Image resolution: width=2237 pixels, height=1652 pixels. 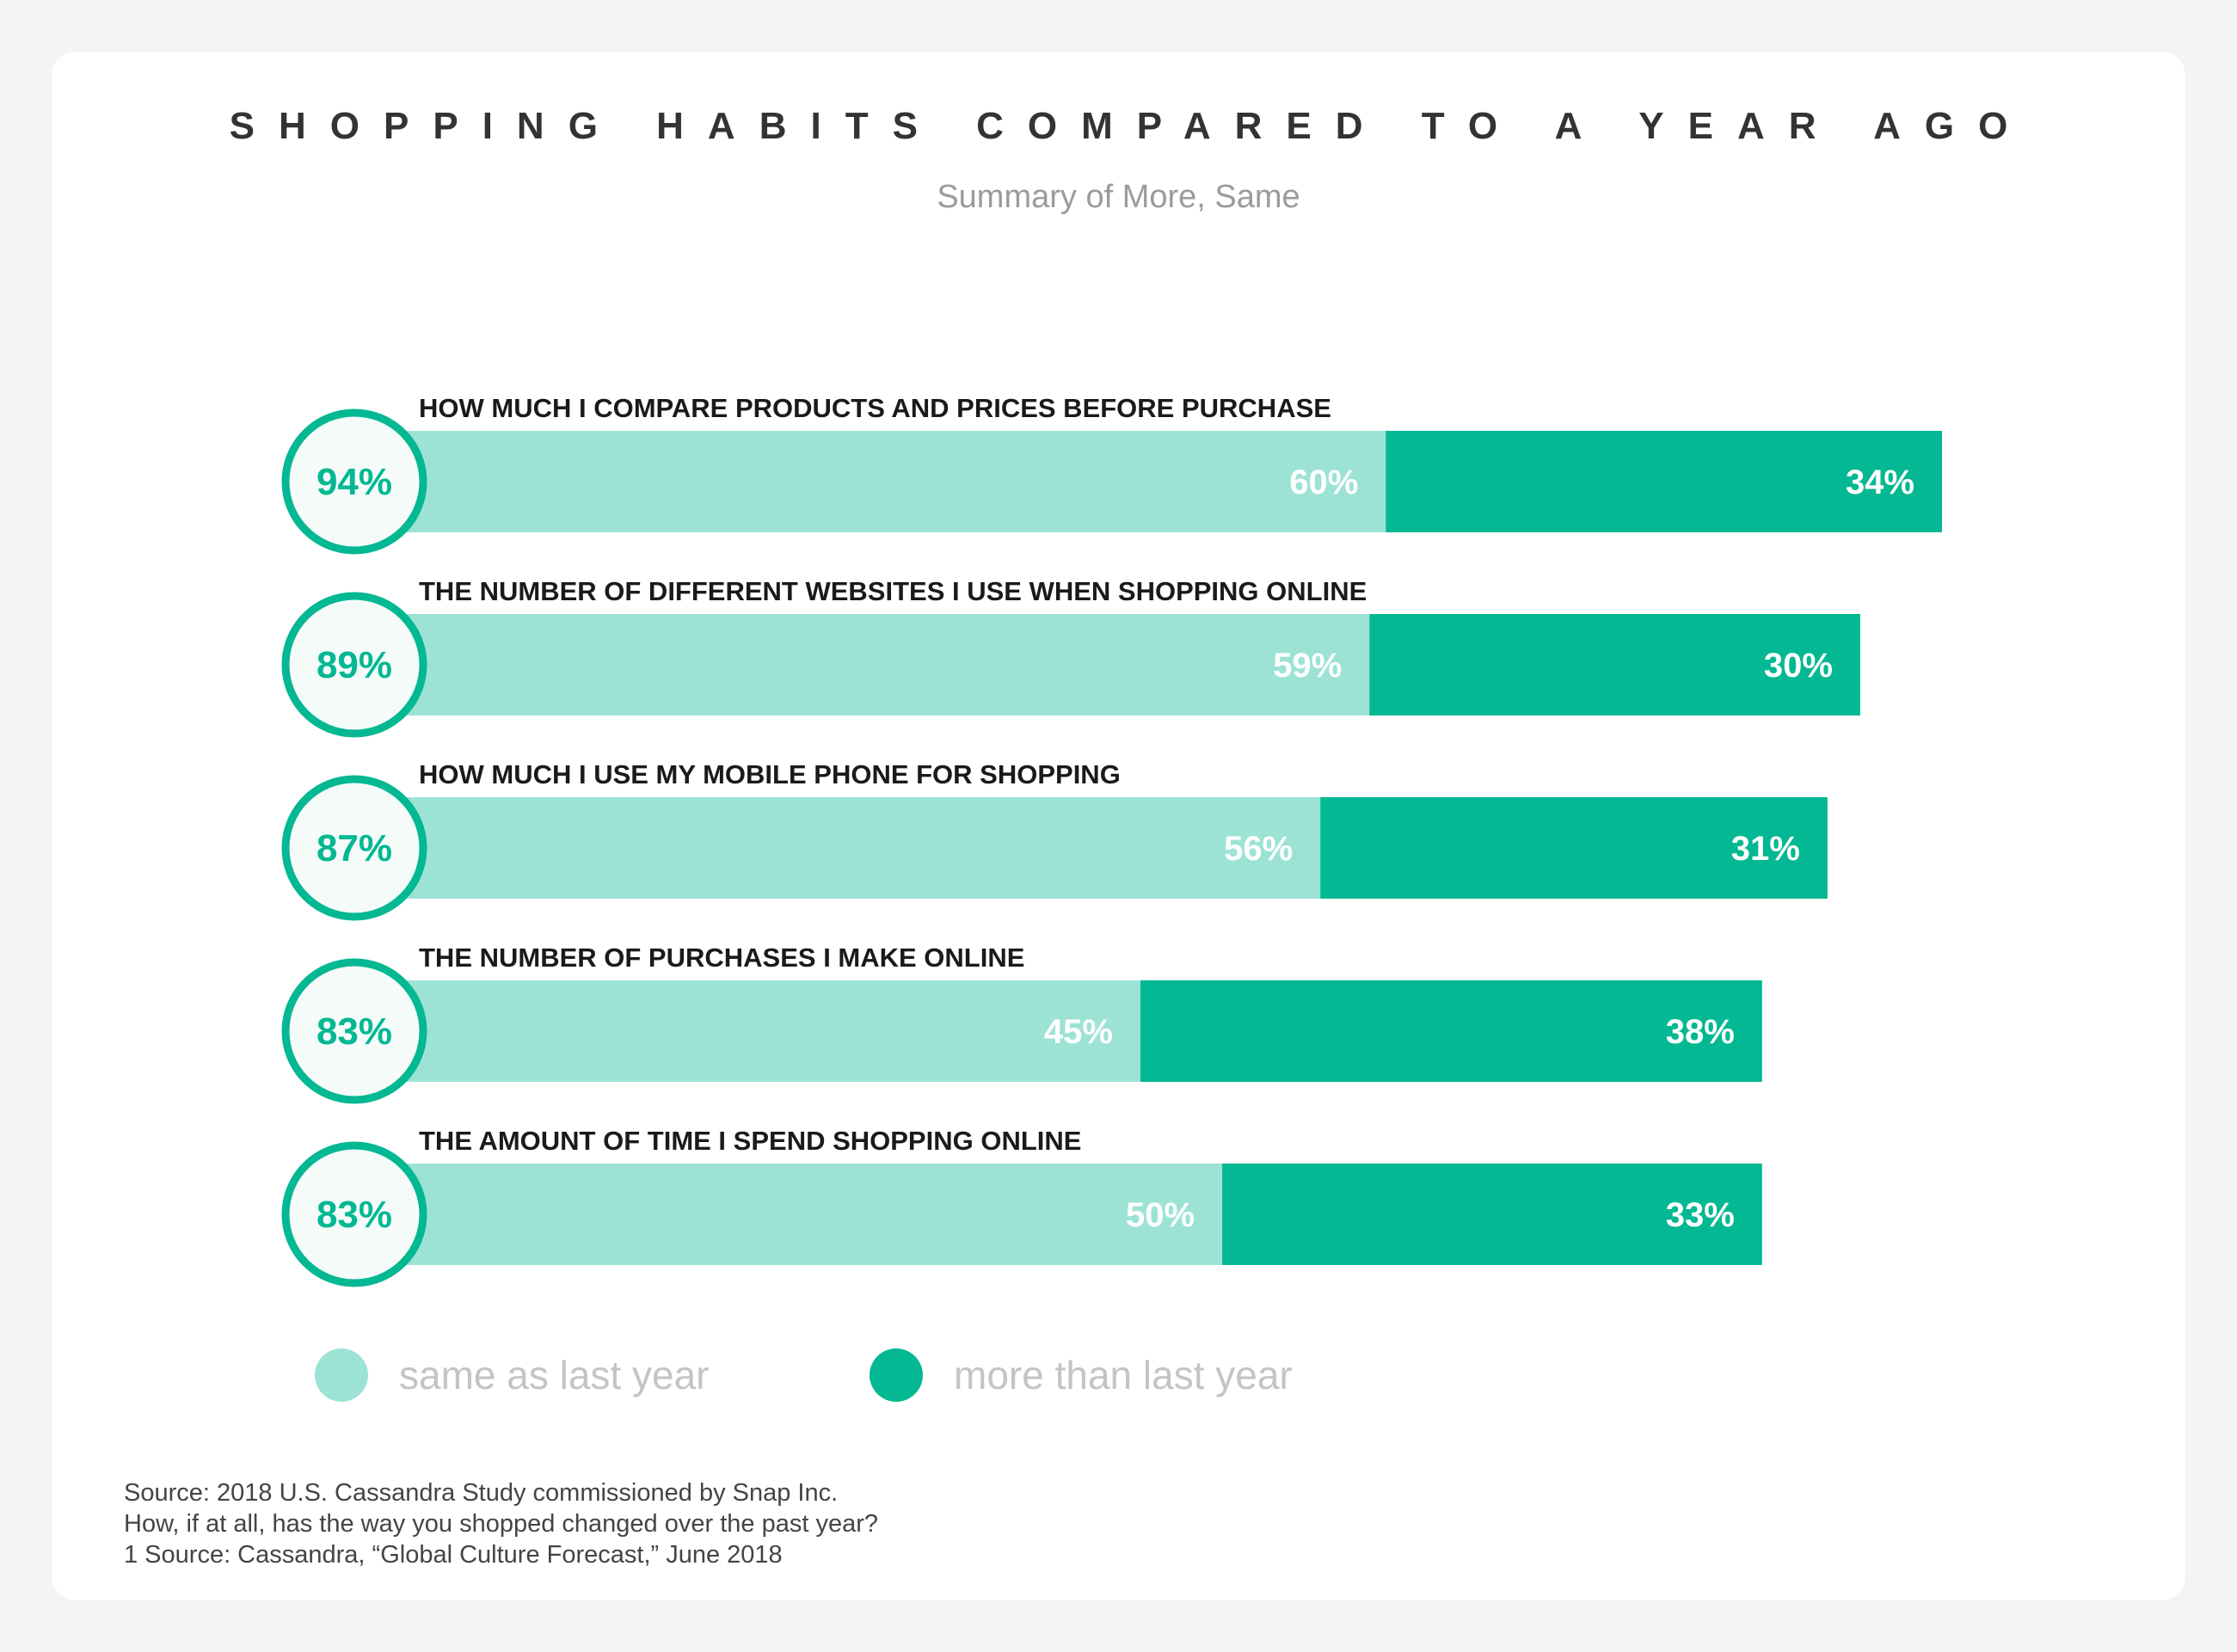 What do you see at coordinates (1258, 849) in the screenshot?
I see `data-label-same: 56%` at bounding box center [1258, 849].